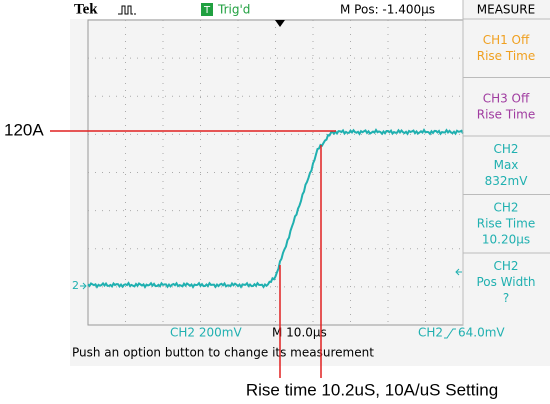 Image resolution: width=550 pixels, height=404 pixels. What do you see at coordinates (233, 10) in the screenshot?
I see `trig-status: Trig'd` at bounding box center [233, 10].